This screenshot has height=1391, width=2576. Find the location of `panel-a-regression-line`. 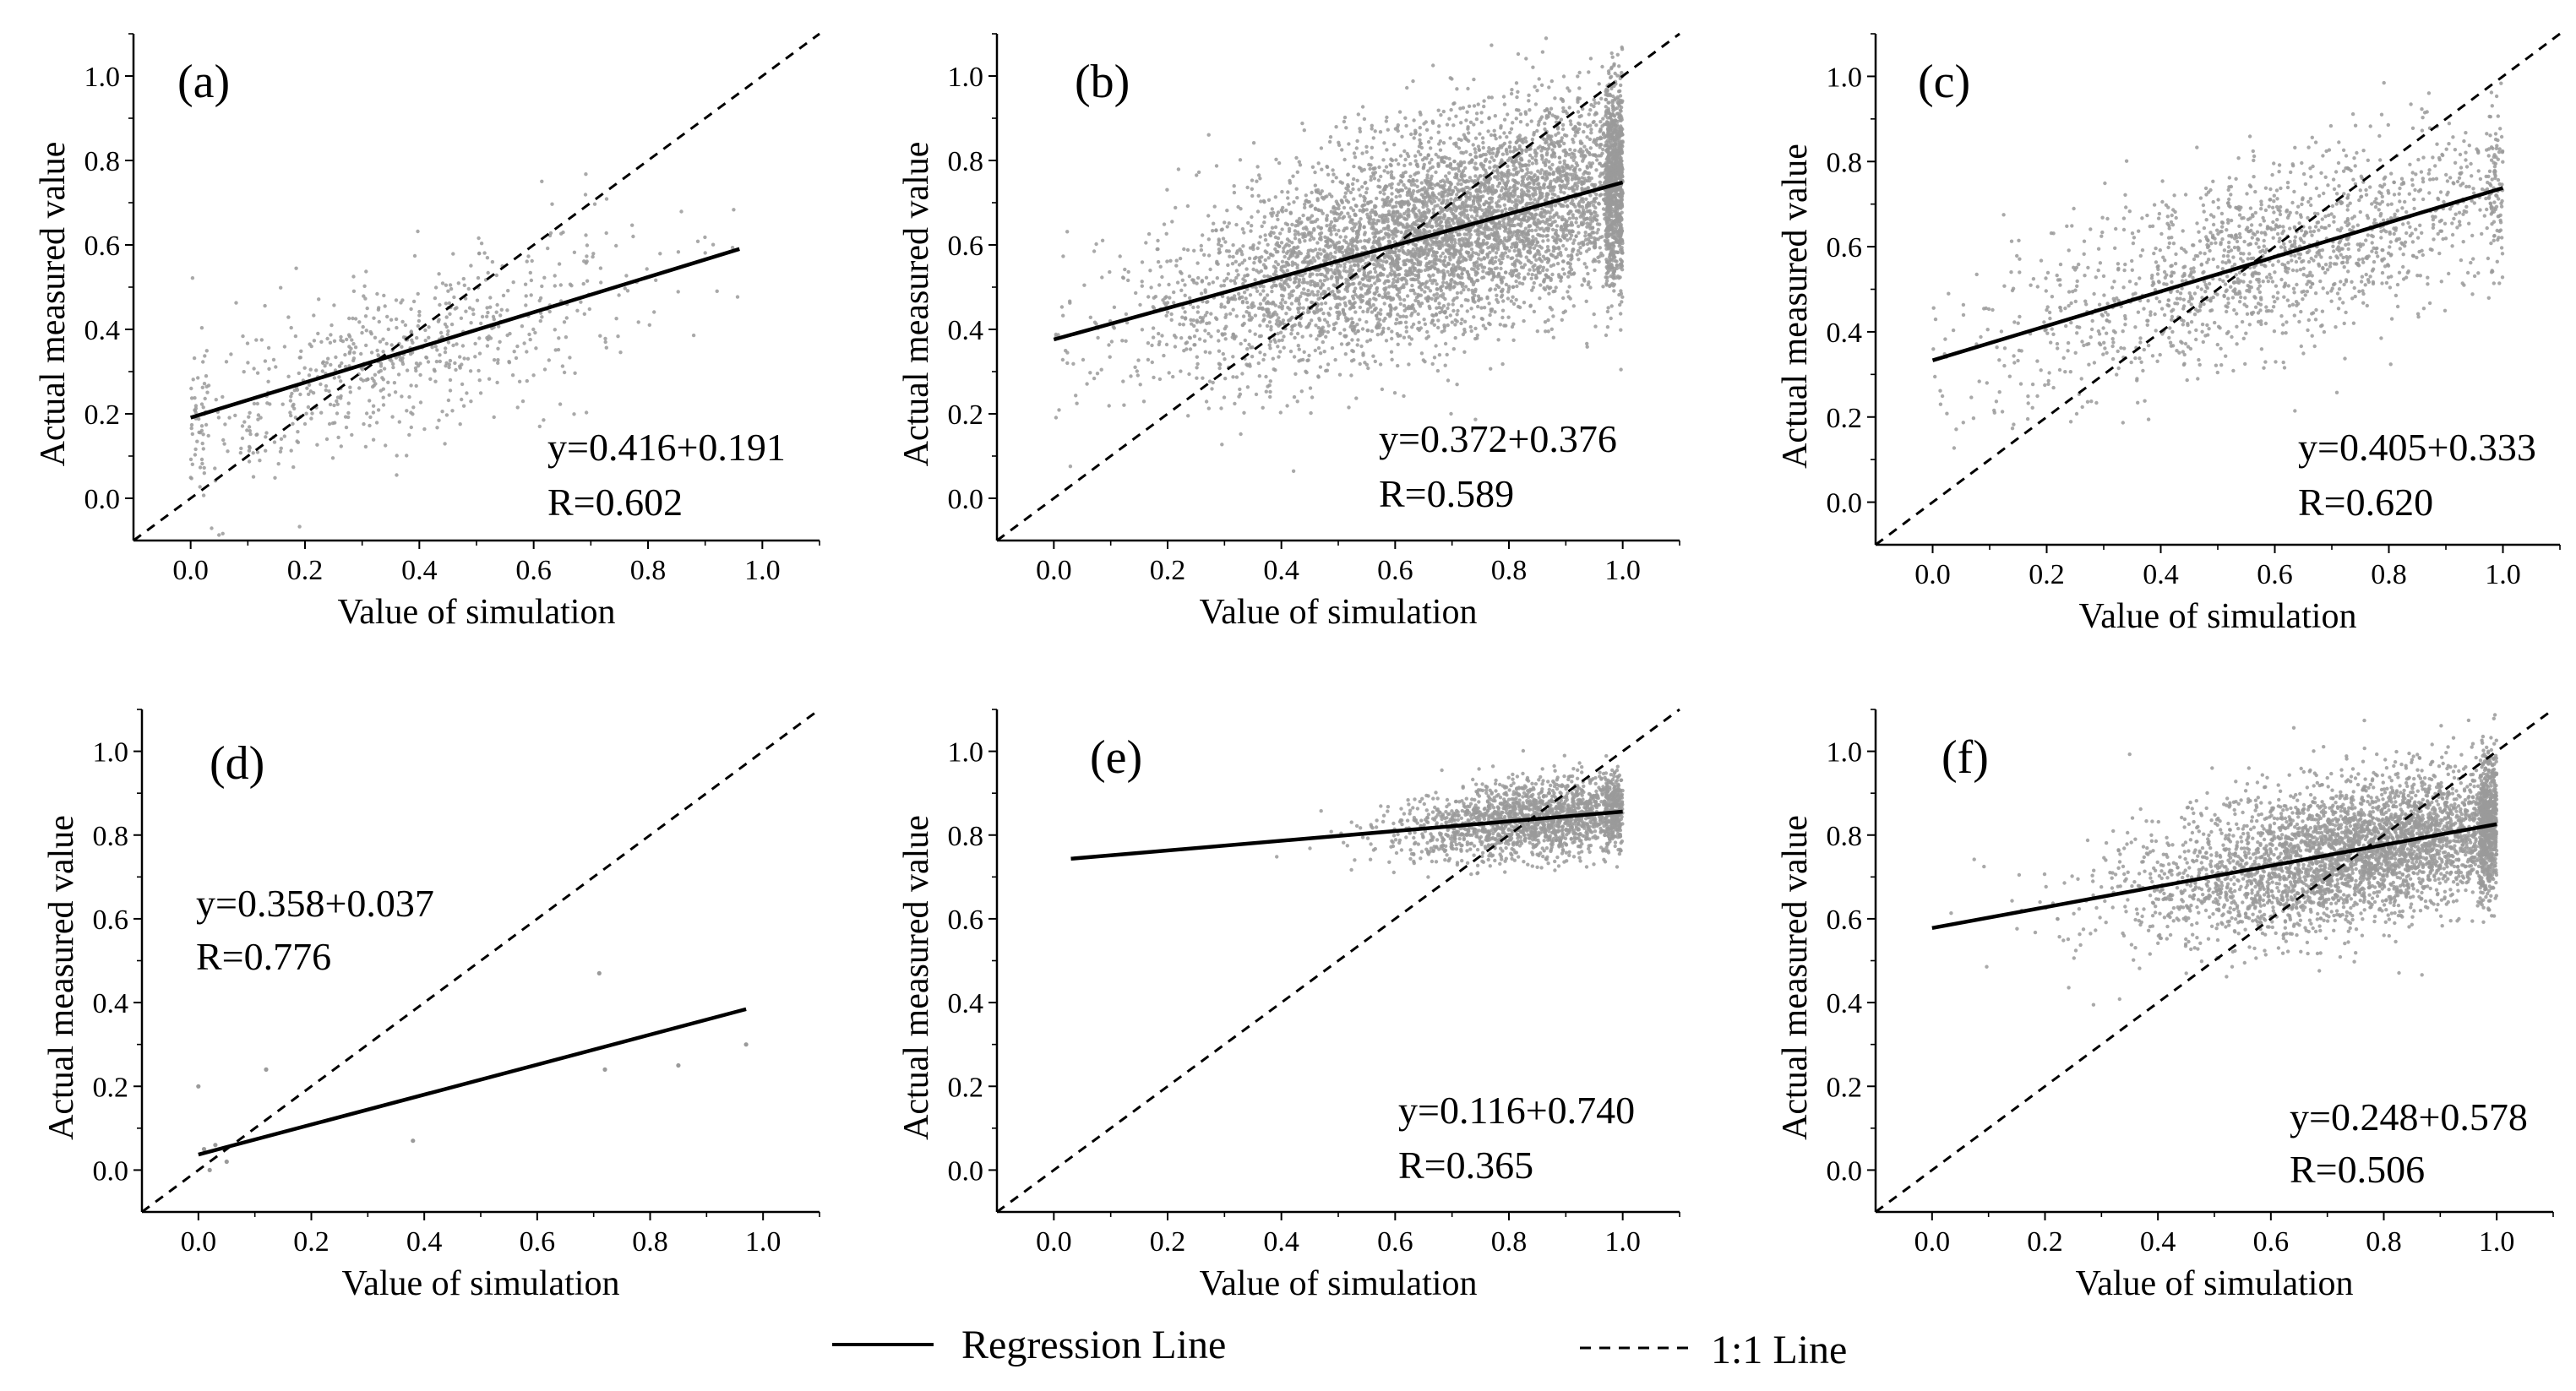

panel-a-regression-line is located at coordinates (465, 333).